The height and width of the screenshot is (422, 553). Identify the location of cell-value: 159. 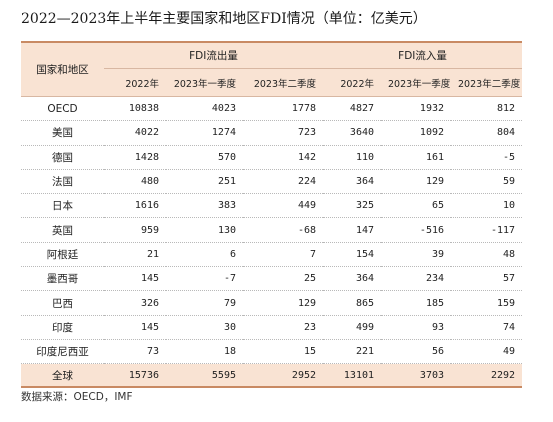
(487, 303).